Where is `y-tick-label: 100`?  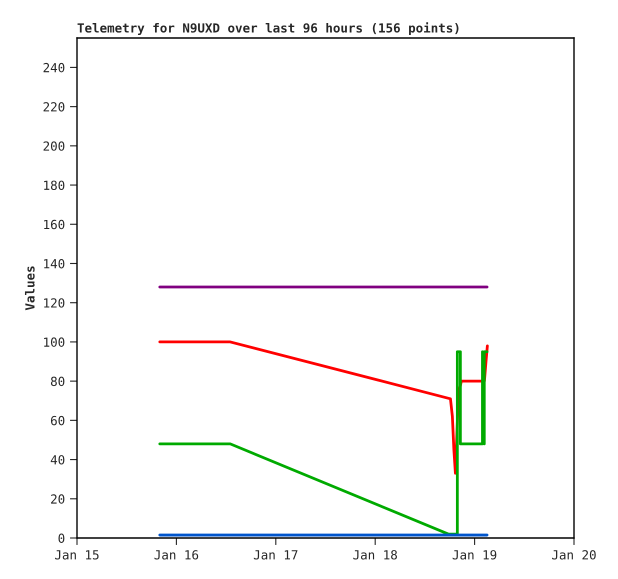 y-tick-label: 100 is located at coordinates (54, 342).